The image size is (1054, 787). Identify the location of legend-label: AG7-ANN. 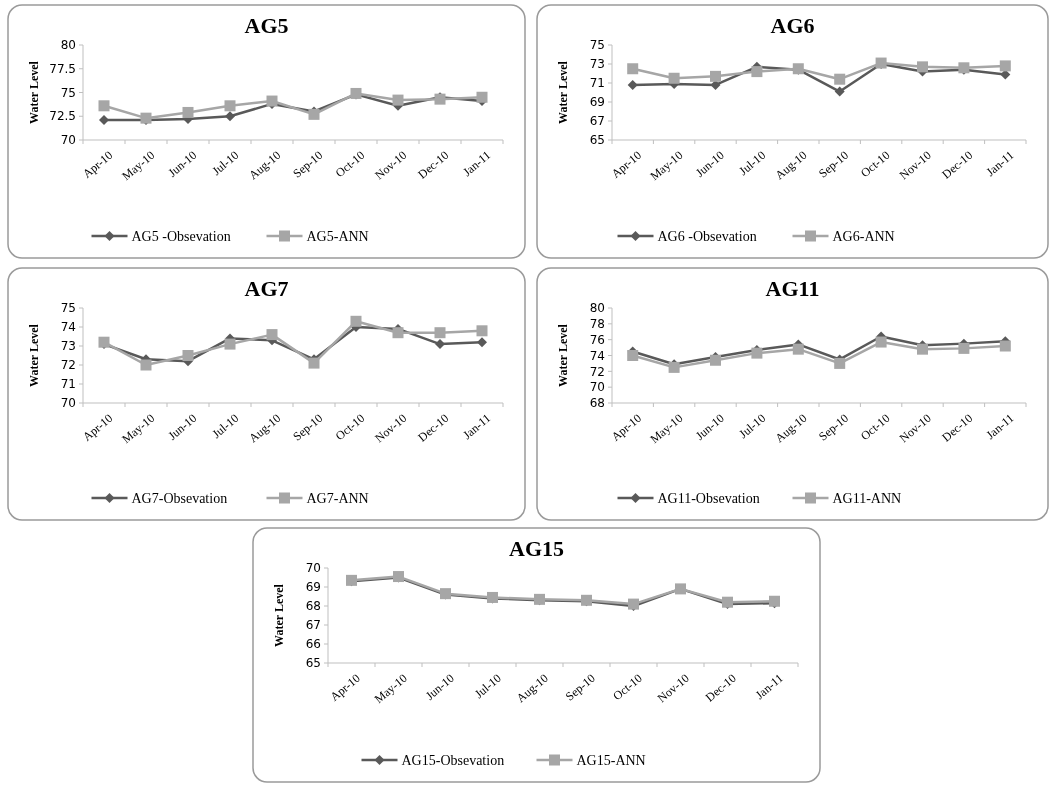
(337, 498).